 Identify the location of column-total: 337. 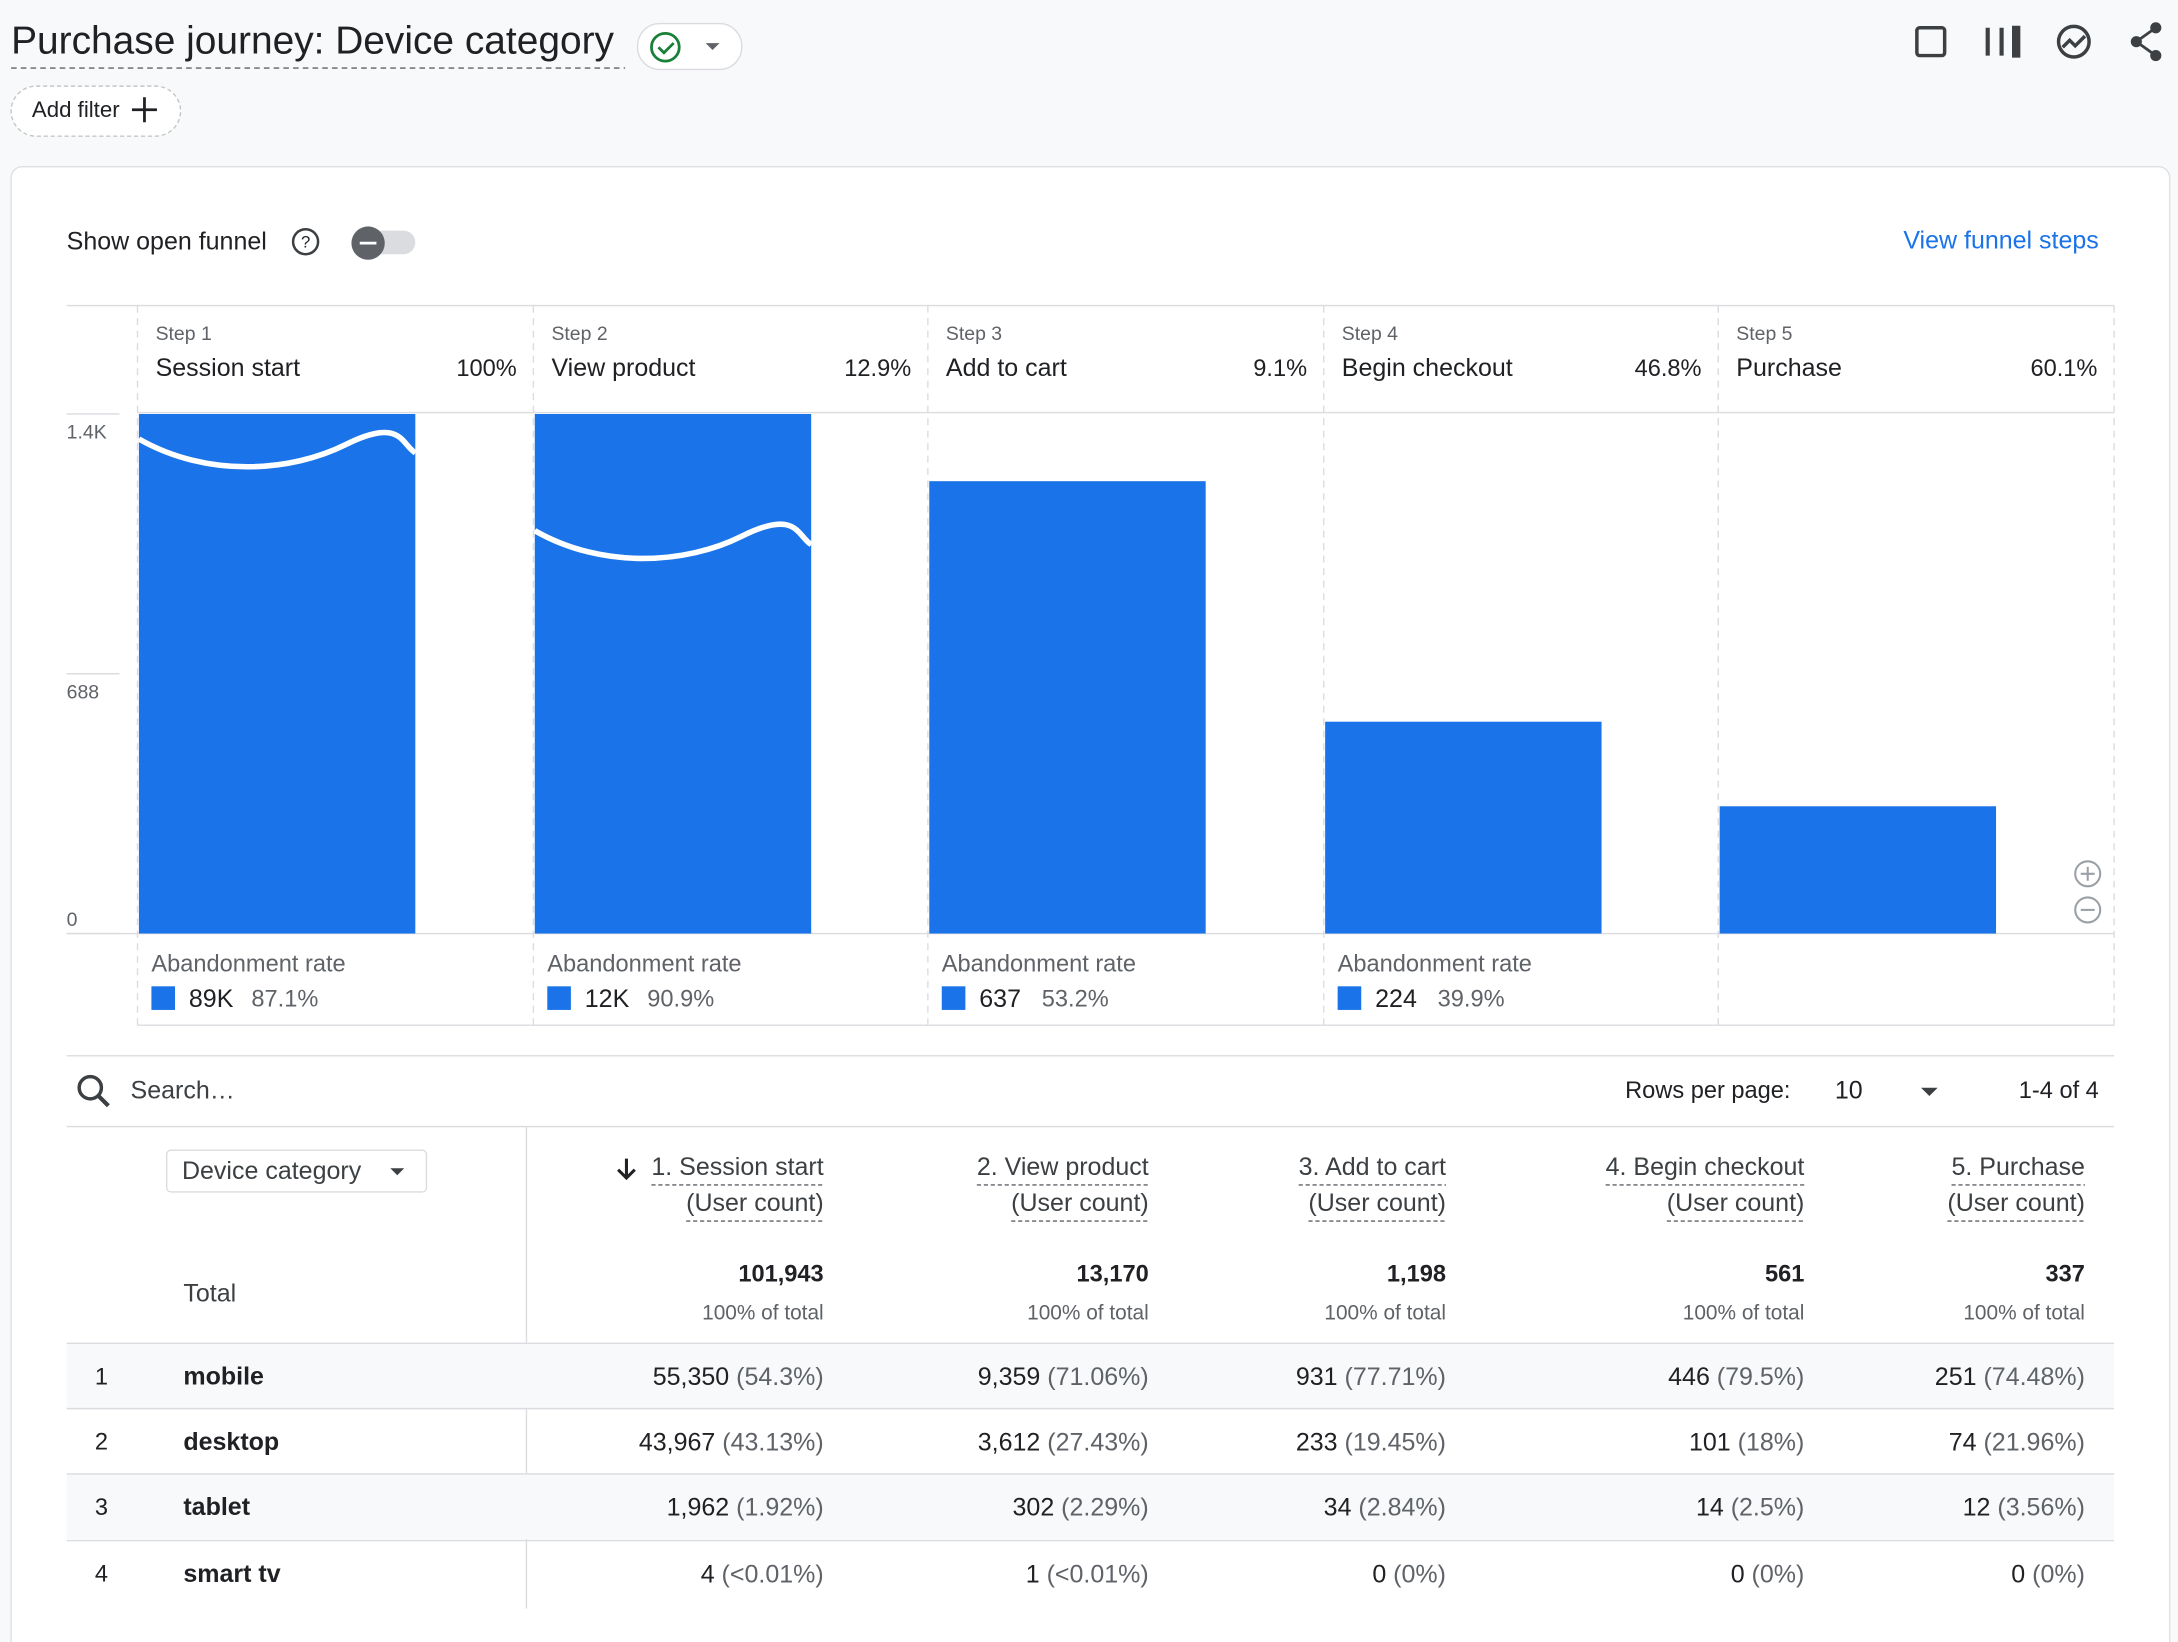
(2065, 1274).